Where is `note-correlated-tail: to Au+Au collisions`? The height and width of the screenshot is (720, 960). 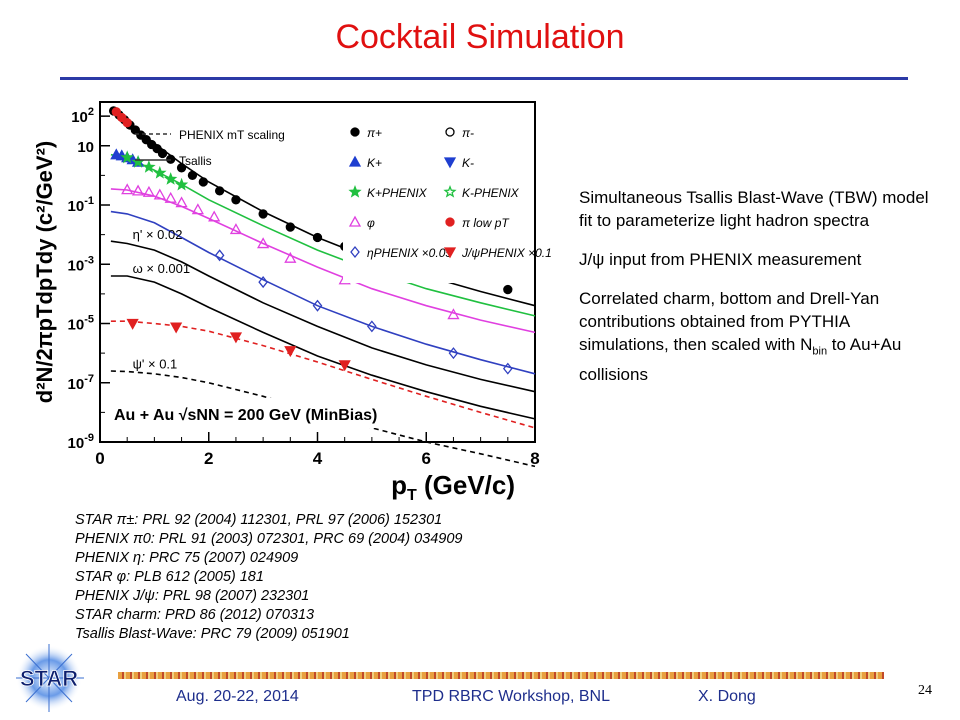
note-correlated-tail: to Au+Au collisions is located at coordinates (740, 360).